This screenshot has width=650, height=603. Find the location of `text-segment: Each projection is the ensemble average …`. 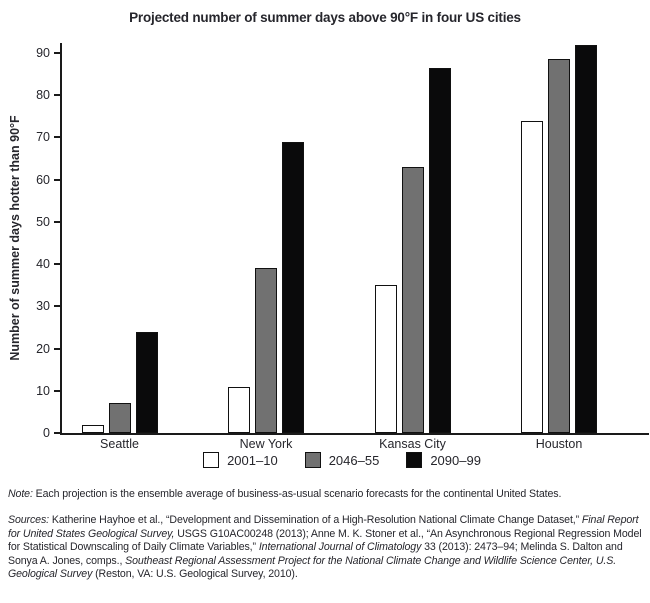

text-segment: Each projection is the ensemble average … is located at coordinates (297, 494).